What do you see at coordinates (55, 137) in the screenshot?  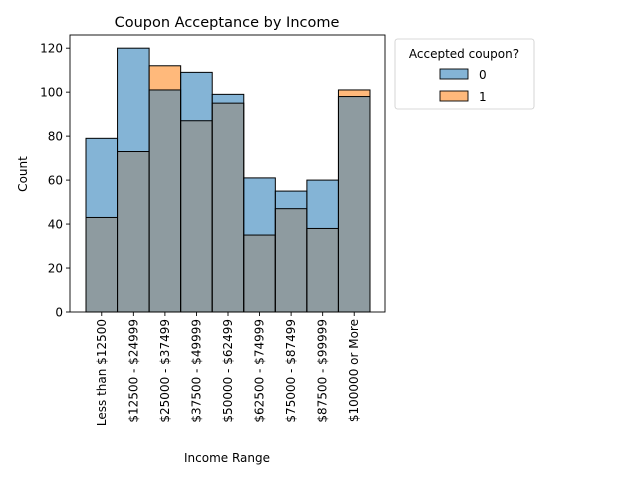 I see `y-tick-label: 80` at bounding box center [55, 137].